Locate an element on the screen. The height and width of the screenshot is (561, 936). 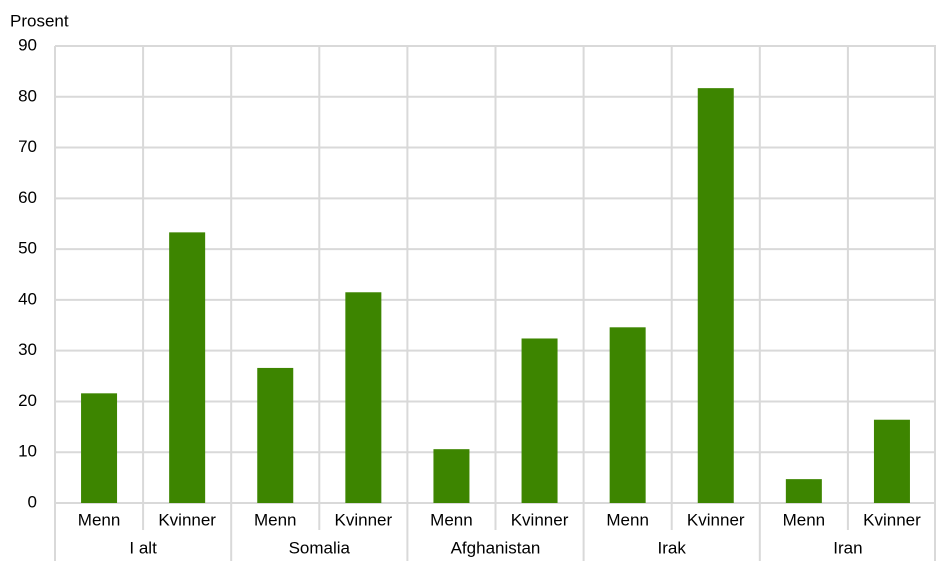
y-tick-label: 90 is located at coordinates (27, 44).